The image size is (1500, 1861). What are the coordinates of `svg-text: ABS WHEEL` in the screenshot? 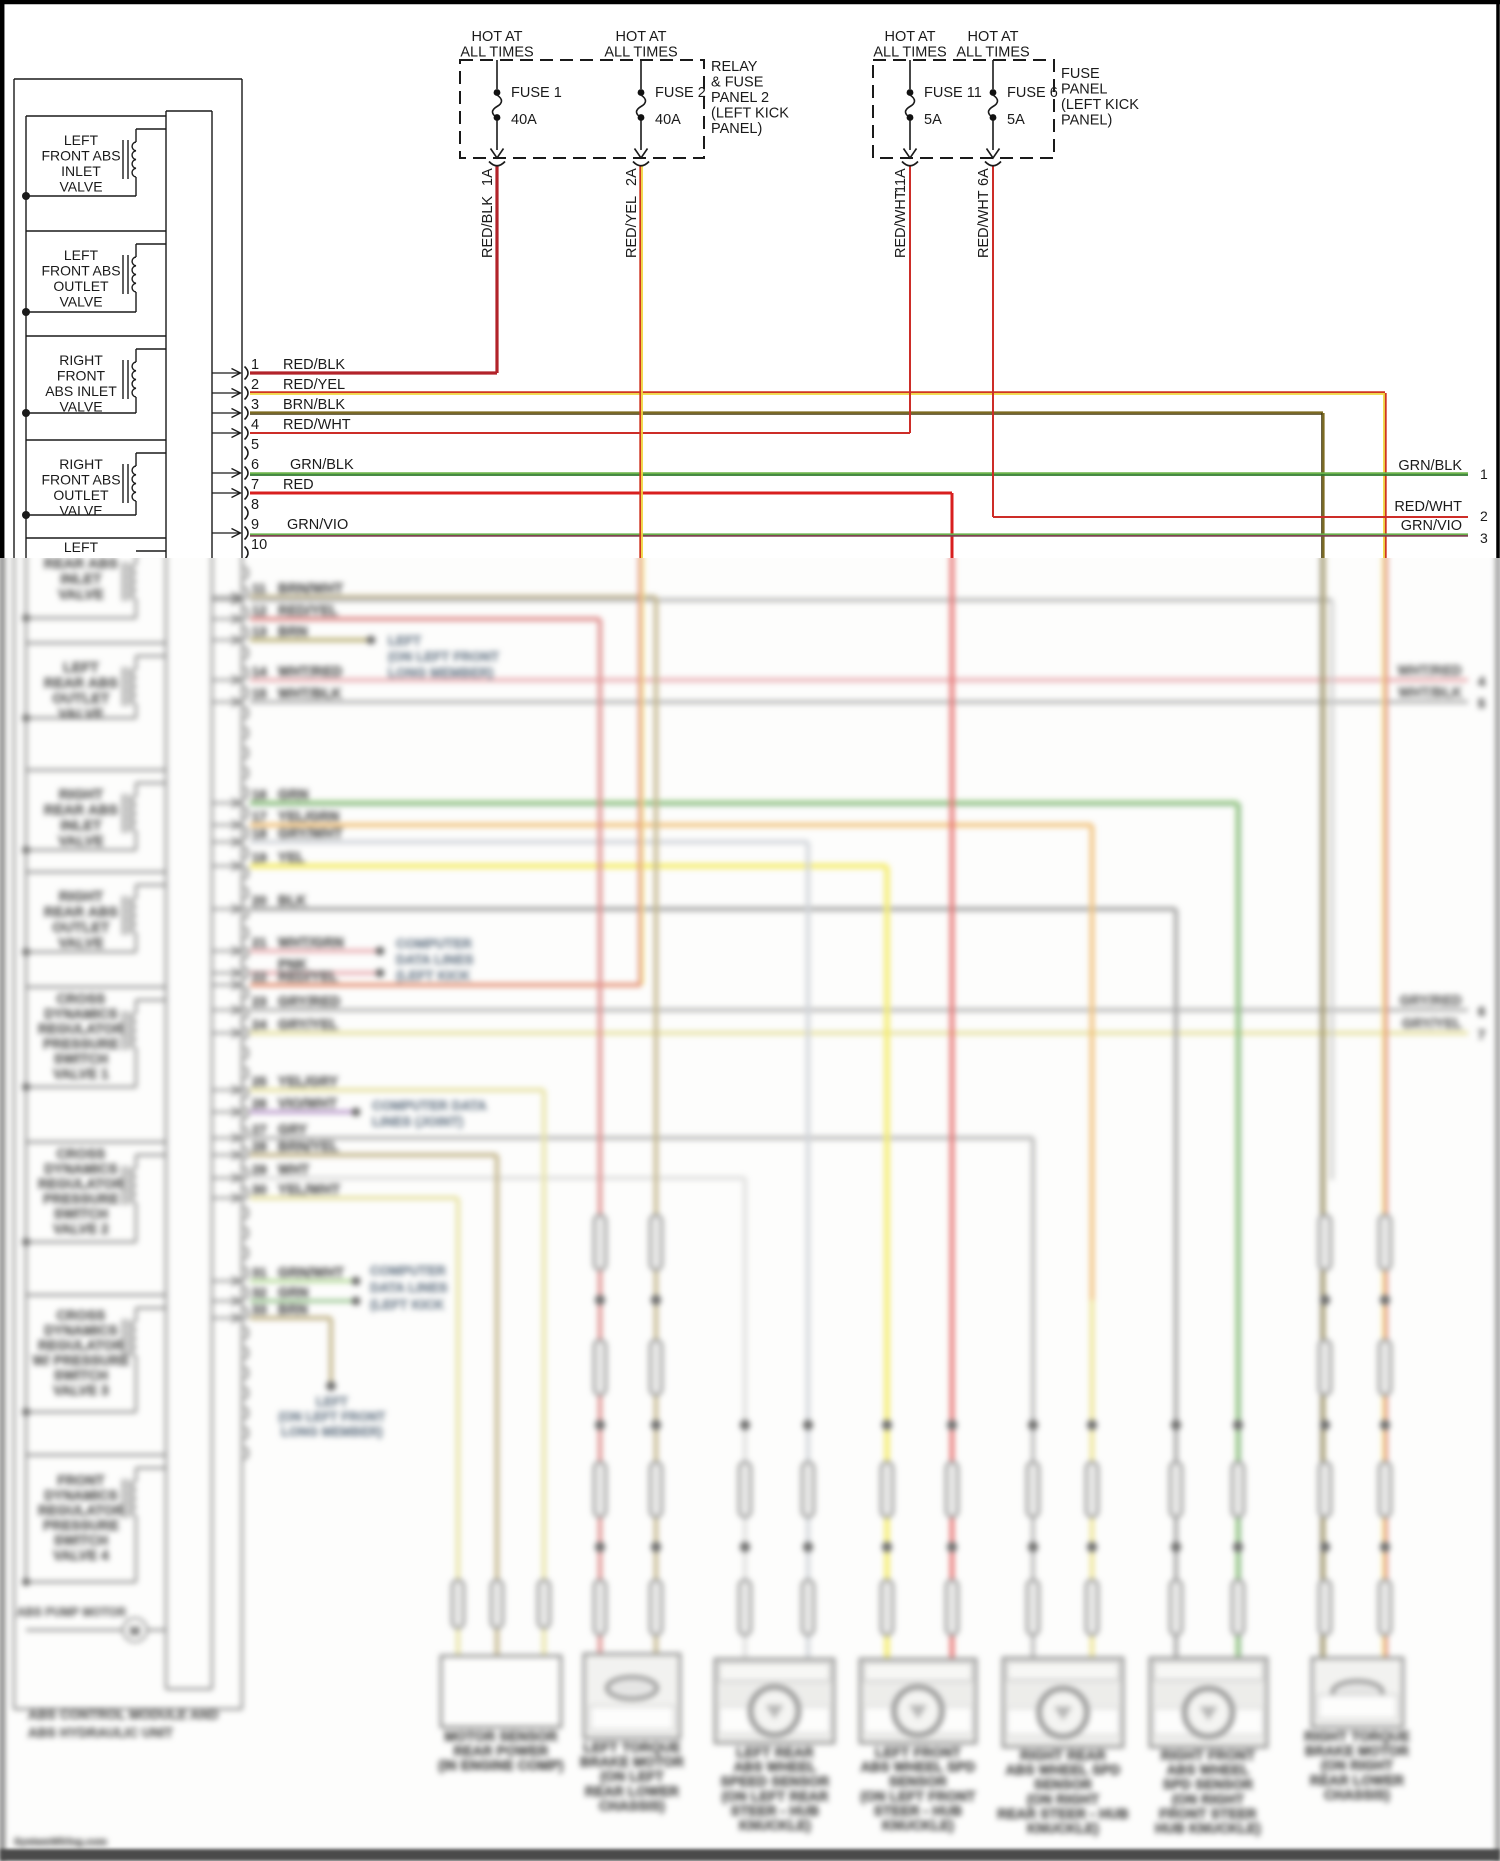 It's located at (1208, 1770).